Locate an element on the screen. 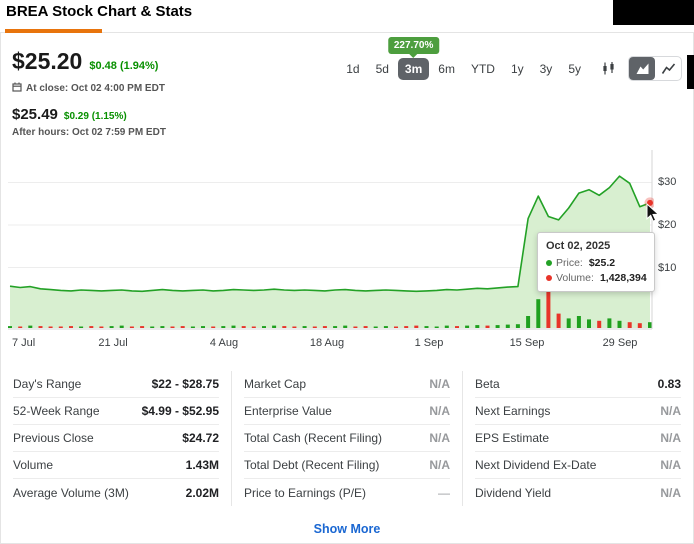  stat-label: Enterprise Value is located at coordinates (288, 411).